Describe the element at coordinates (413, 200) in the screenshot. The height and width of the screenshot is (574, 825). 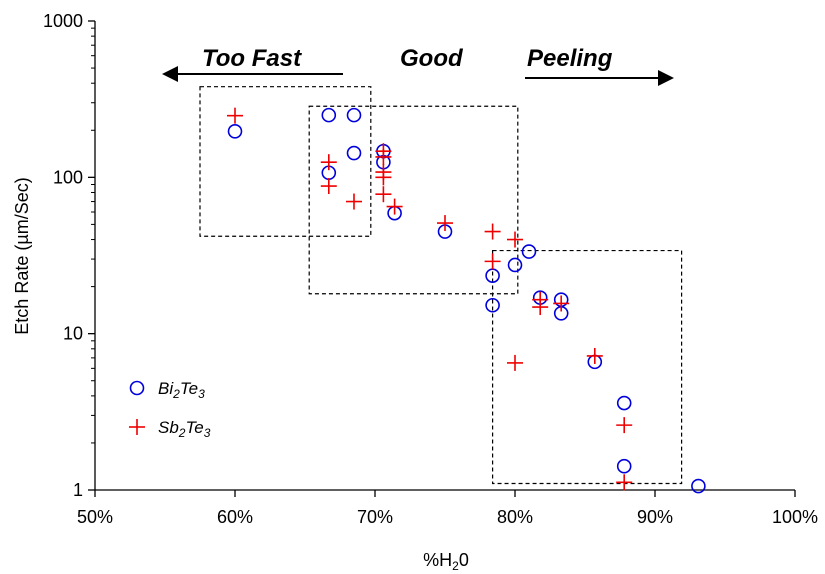
I see `good-region` at that location.